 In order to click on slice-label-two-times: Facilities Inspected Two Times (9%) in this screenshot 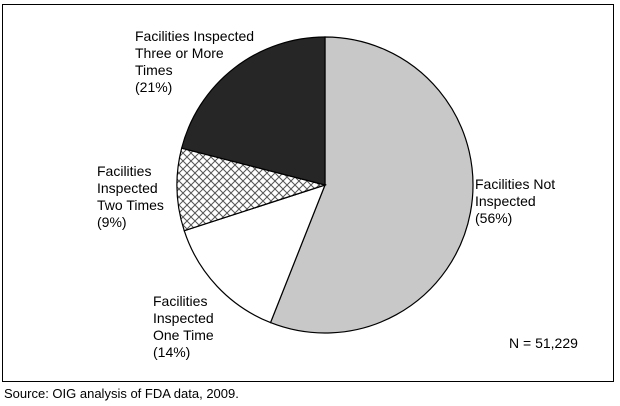, I will do `click(130, 196)`.